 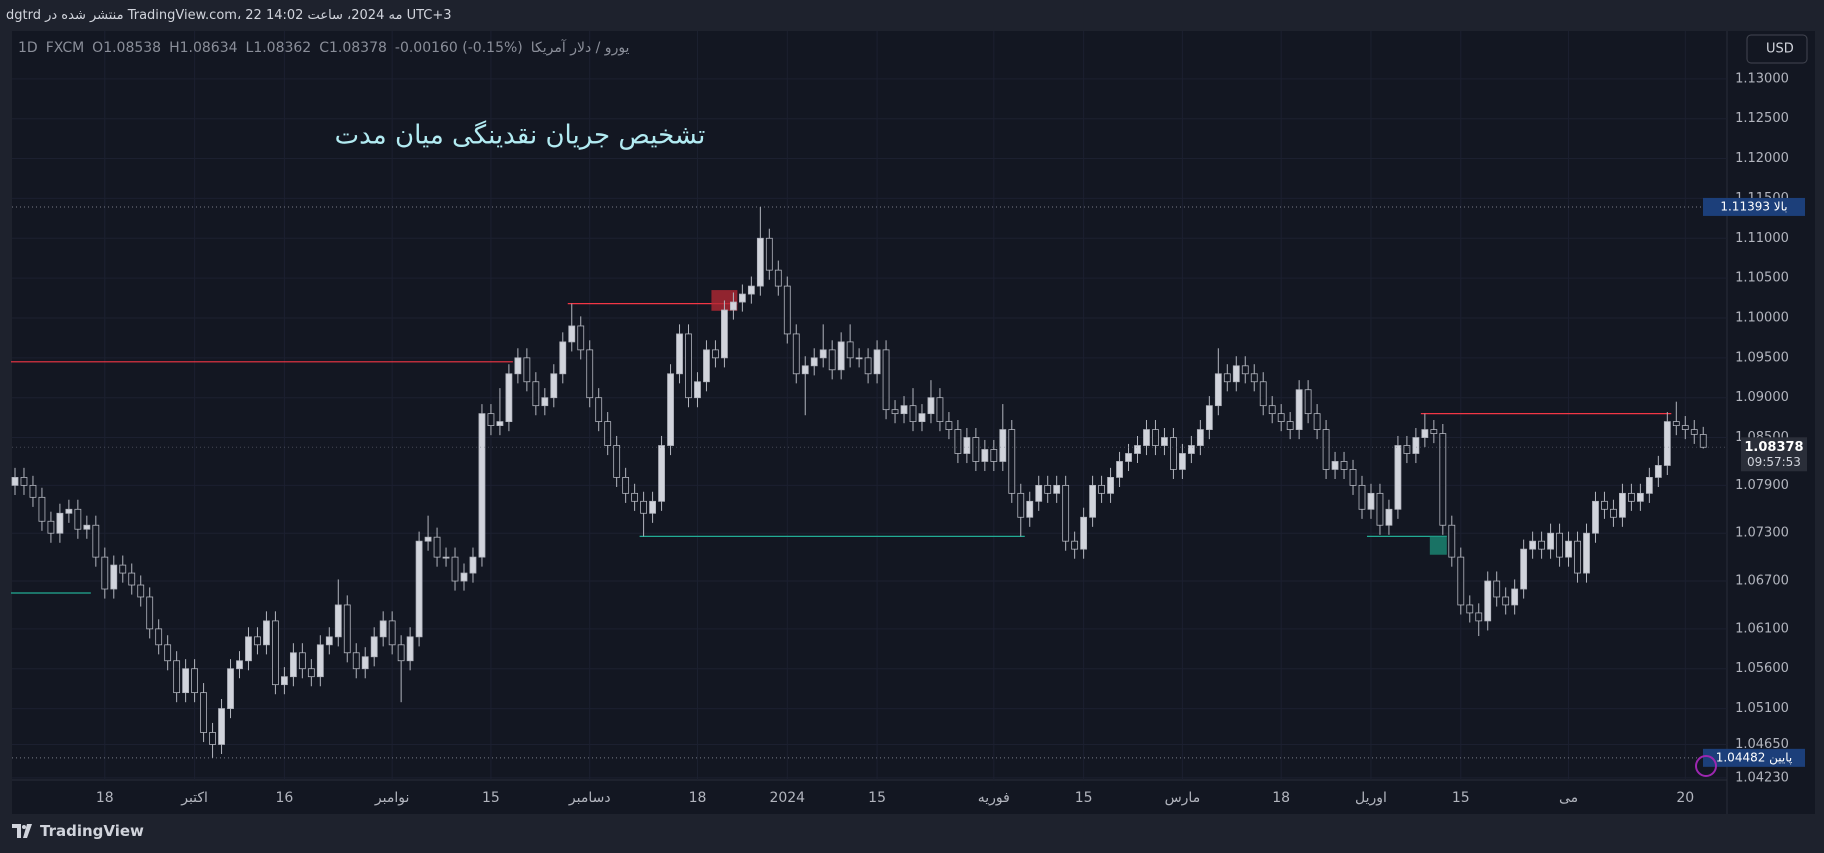 What do you see at coordinates (1774, 462) in the screenshot?
I see `countdown: 09:57:53` at bounding box center [1774, 462].